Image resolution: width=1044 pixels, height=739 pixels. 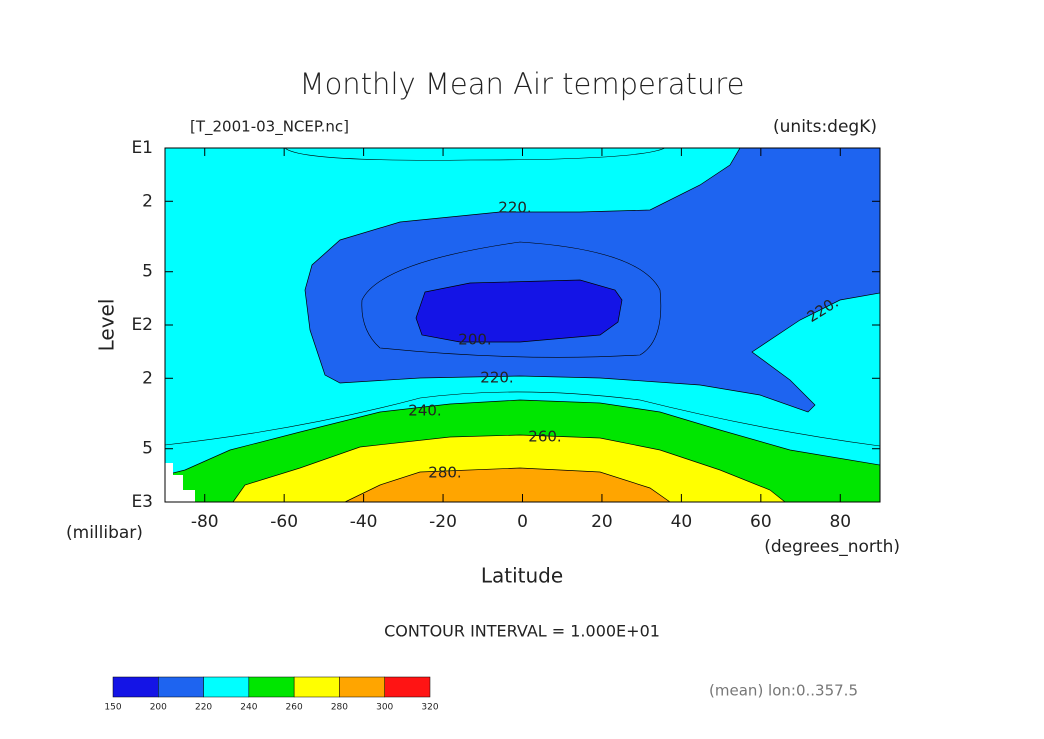 What do you see at coordinates (364, 522) in the screenshot?
I see `x-tick-label: -40` at bounding box center [364, 522].